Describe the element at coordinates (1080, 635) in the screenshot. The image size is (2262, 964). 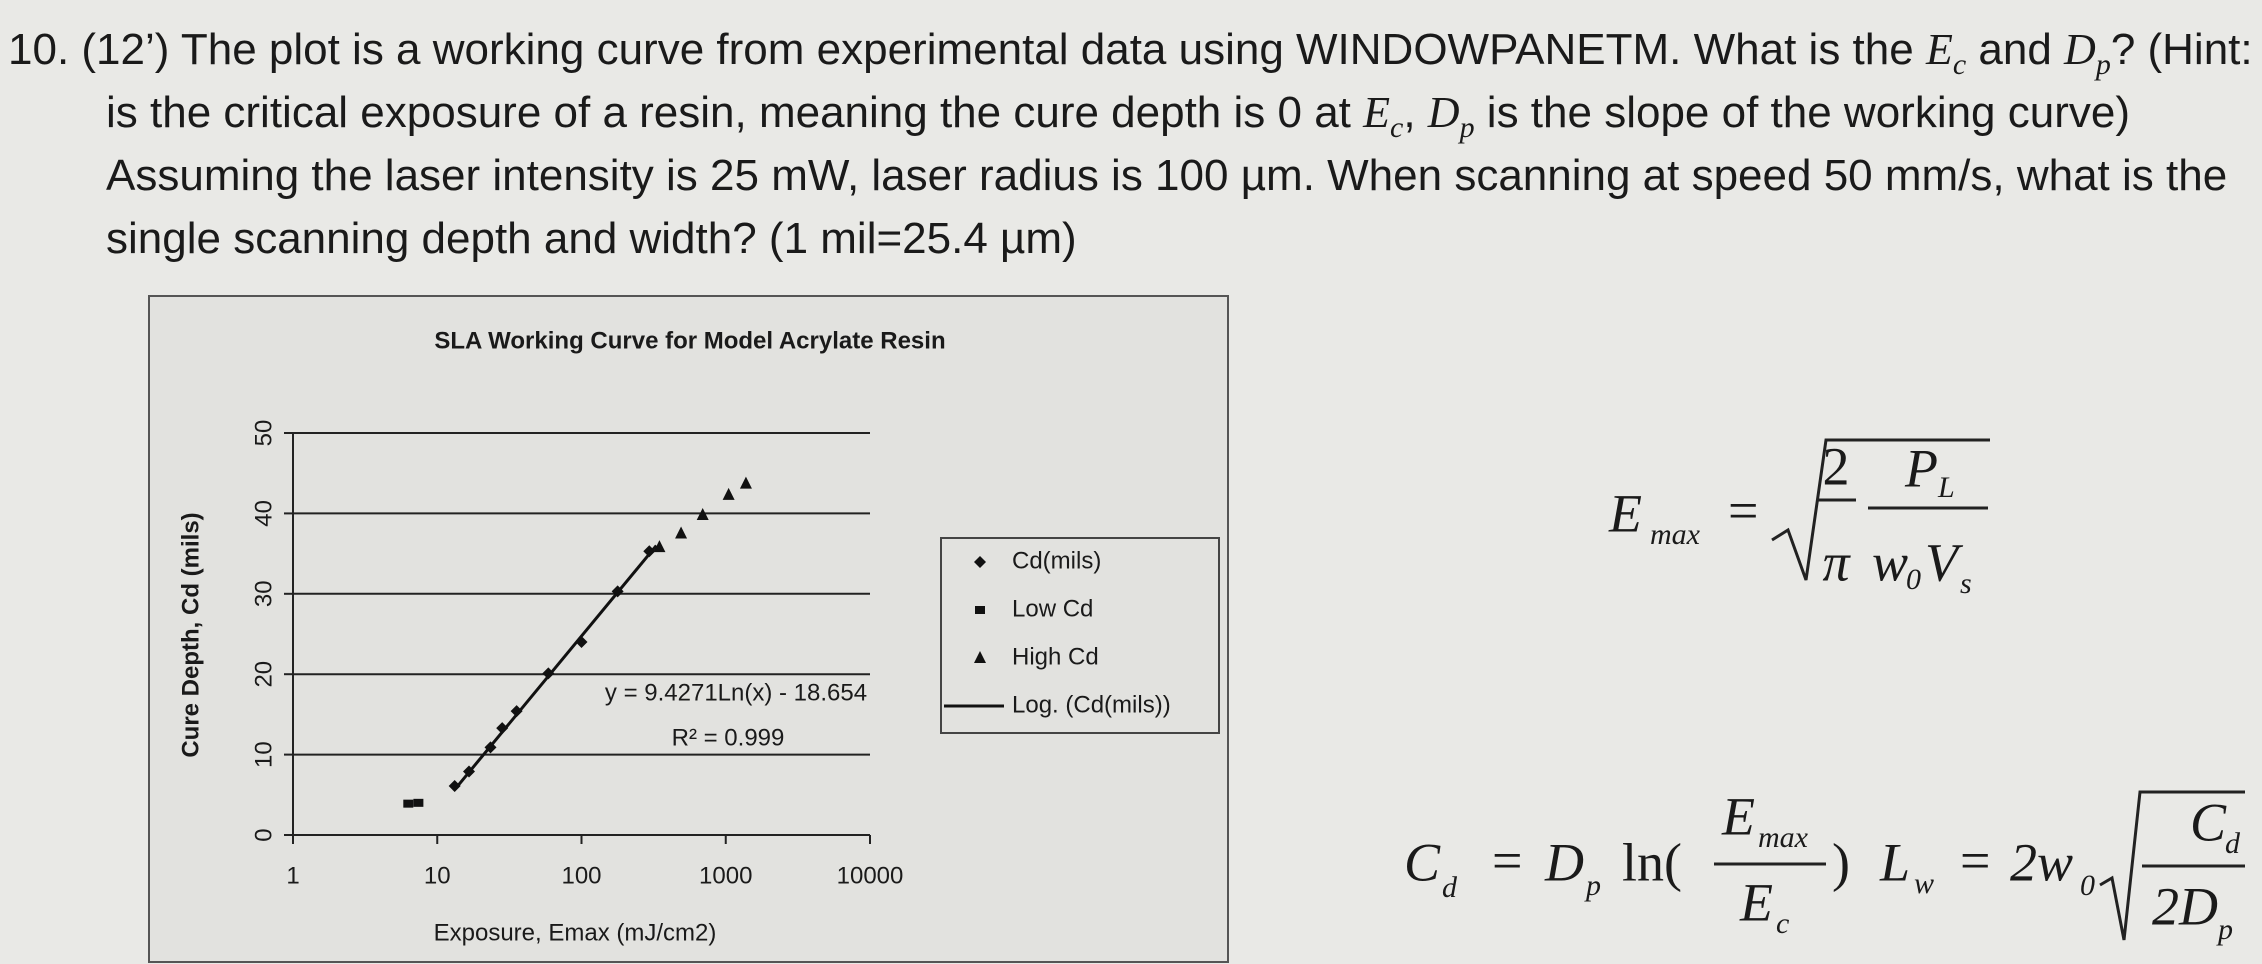
I see `legend-box` at that location.